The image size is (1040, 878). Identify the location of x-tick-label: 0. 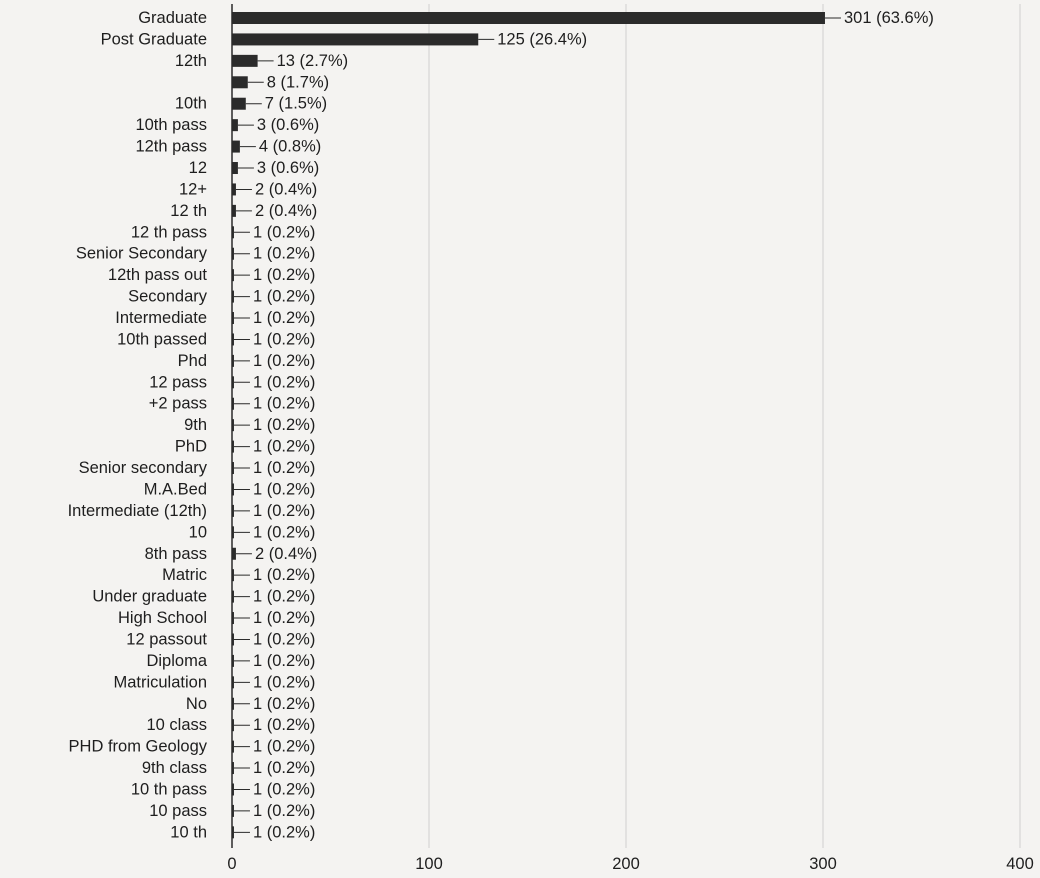
(231, 864).